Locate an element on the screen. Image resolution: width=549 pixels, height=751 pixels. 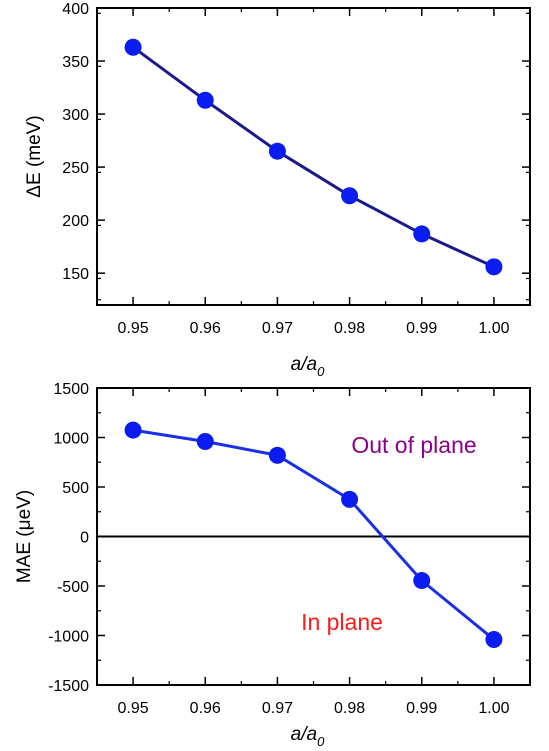
y-tick-label: 150 is located at coordinates (75, 274).